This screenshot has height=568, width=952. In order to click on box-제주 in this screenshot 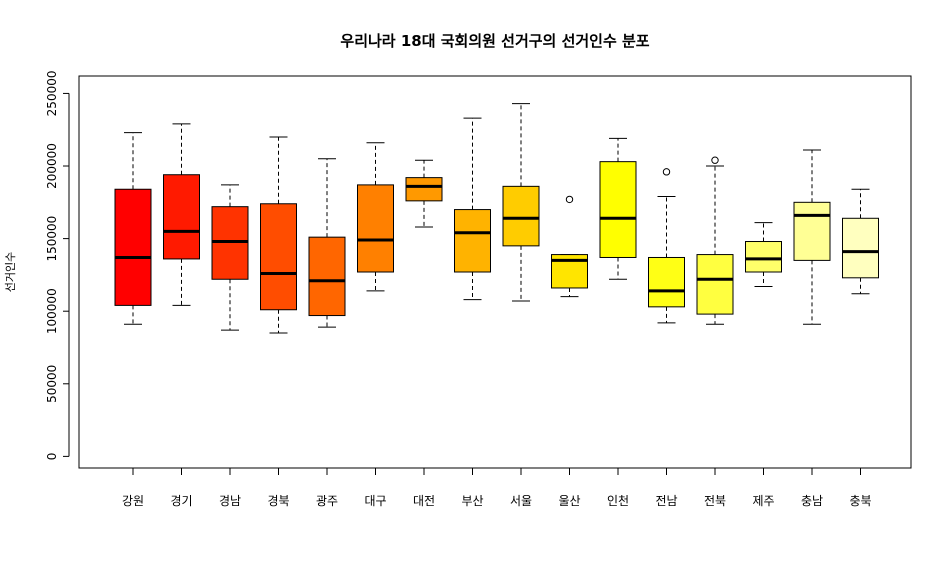, I will do `click(763, 255)`.